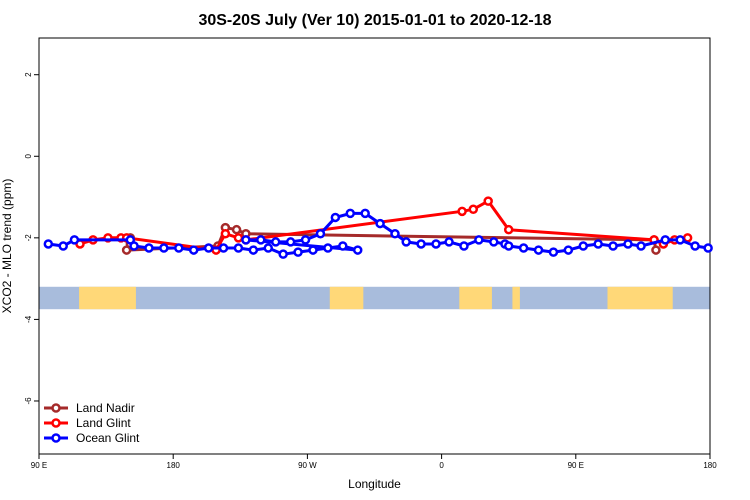 This screenshot has width=750, height=500. I want to click on x-axis: 90 E 180 90 W 0 90 E 180, so click(374, 462).